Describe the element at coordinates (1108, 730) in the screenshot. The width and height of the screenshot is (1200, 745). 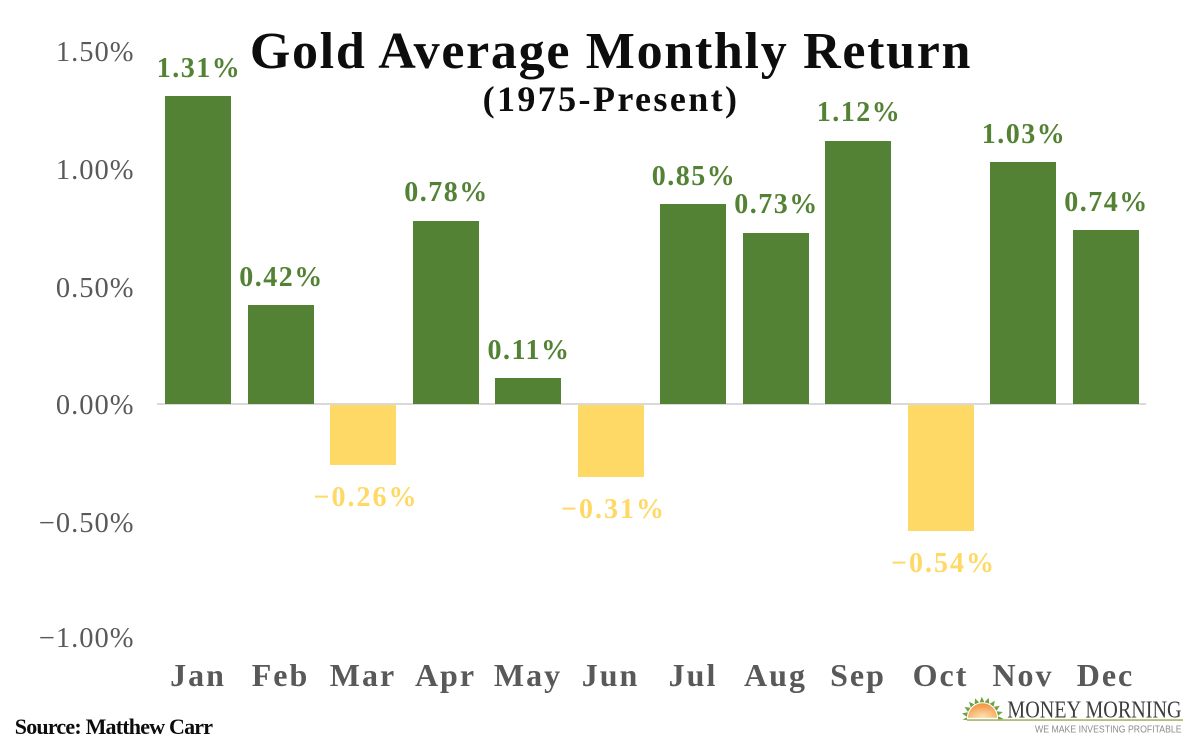
I see `svg-text: WE MAKE INVESTING PROFITABLE` at that location.